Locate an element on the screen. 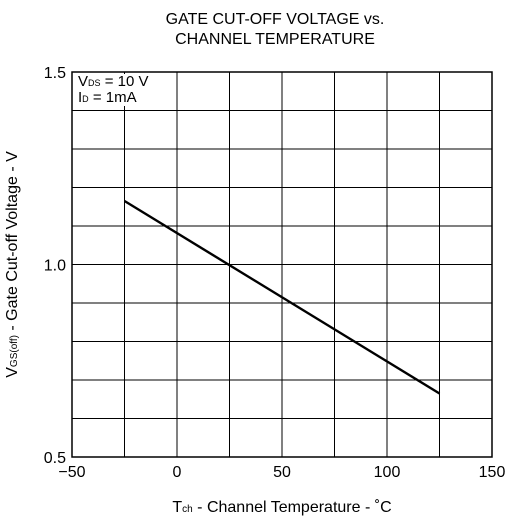 The height and width of the screenshot is (521, 512). chart-title-line: GATE CUT-OFF VOLTAGE vs. is located at coordinates (275, 19).